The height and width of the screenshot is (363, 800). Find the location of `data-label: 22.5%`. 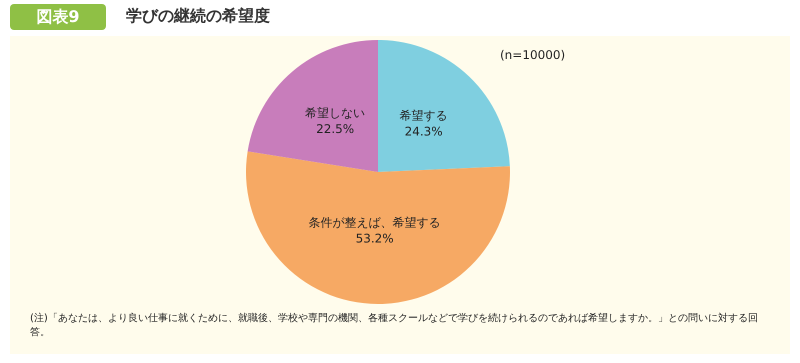

data-label: 22.5% is located at coordinates (335, 129).